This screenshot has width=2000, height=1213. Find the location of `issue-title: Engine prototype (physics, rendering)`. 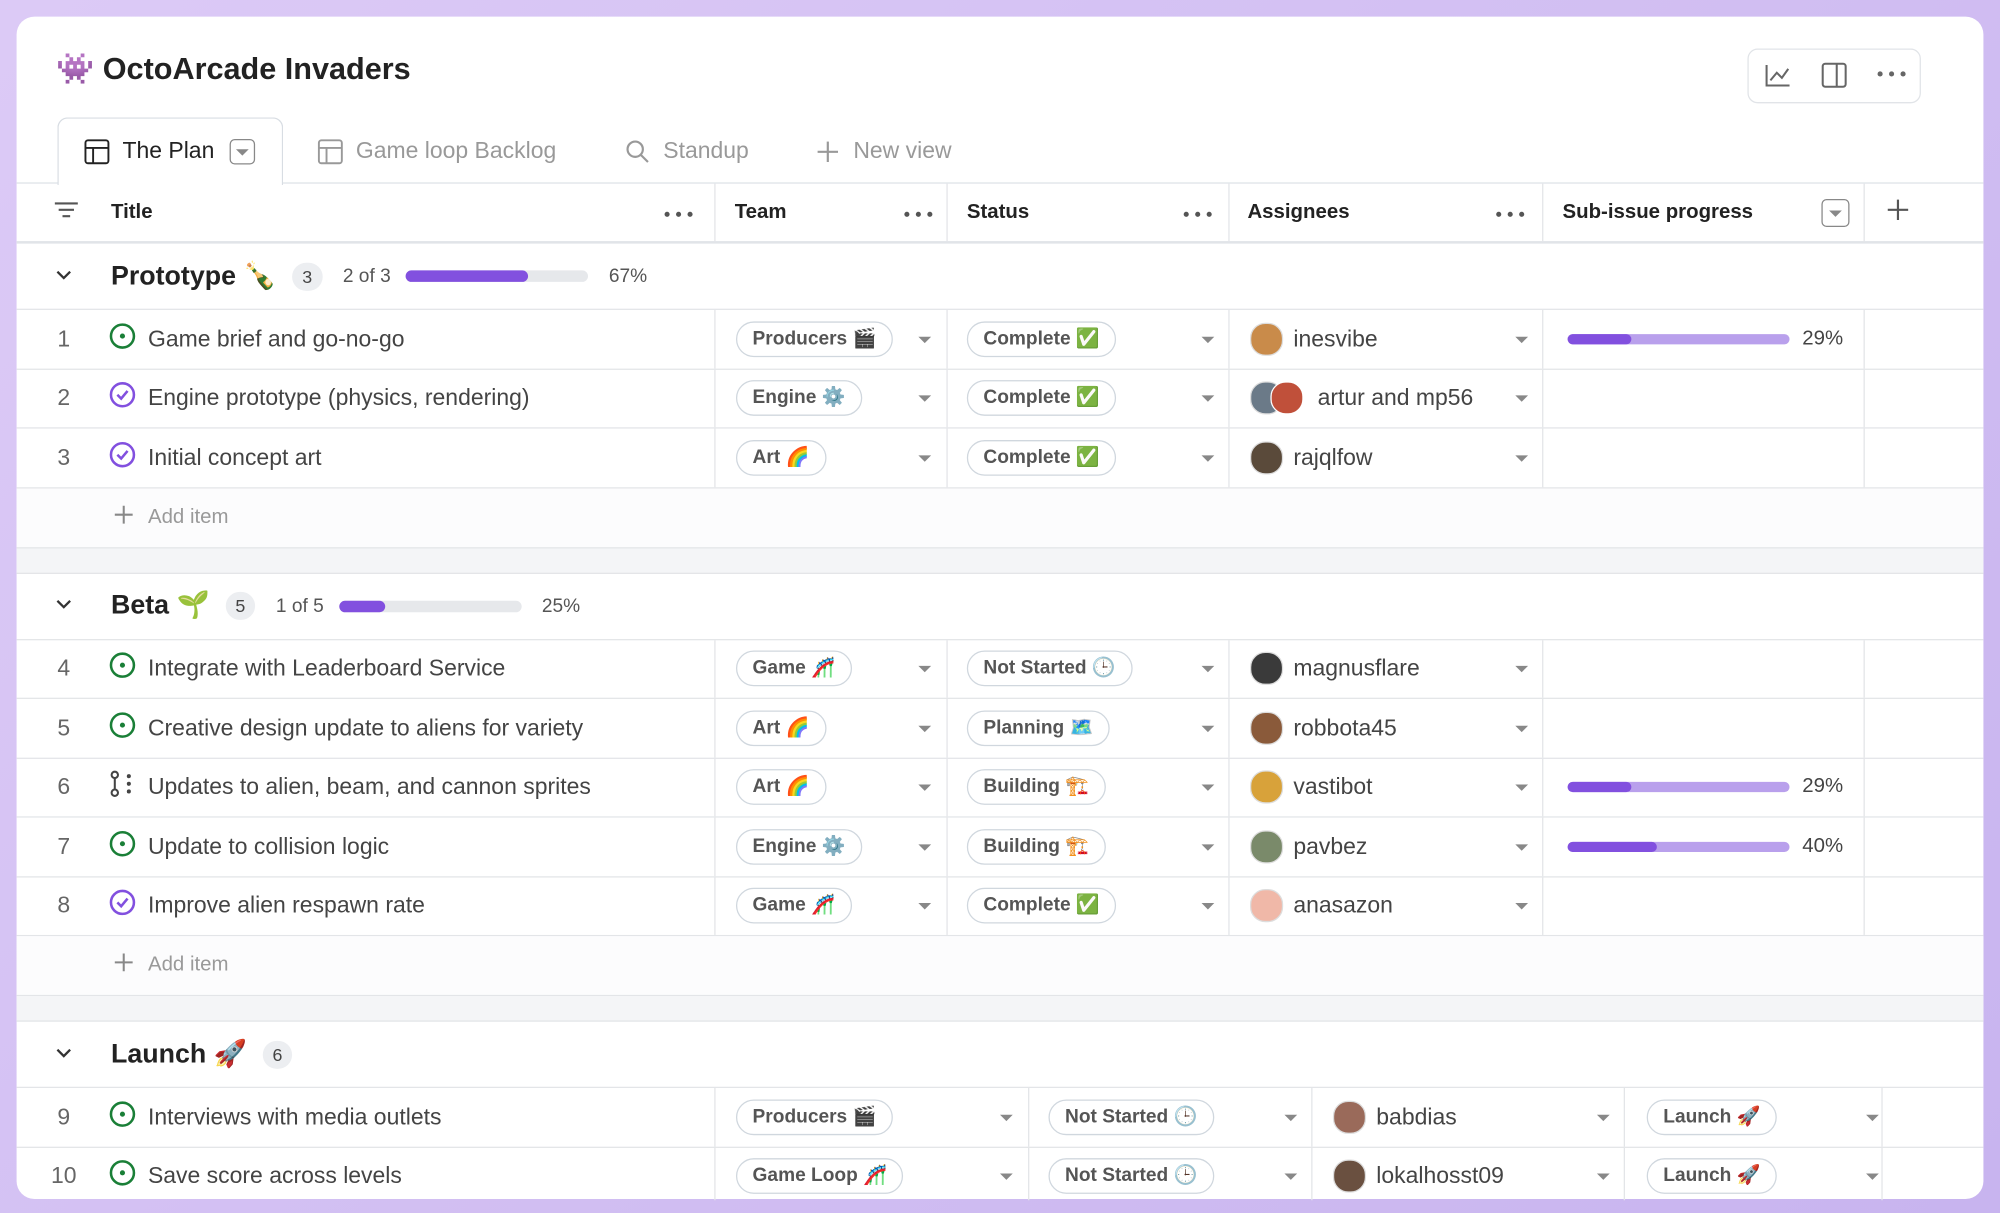

issue-title: Engine prototype (physics, rendering) is located at coordinates (338, 397).